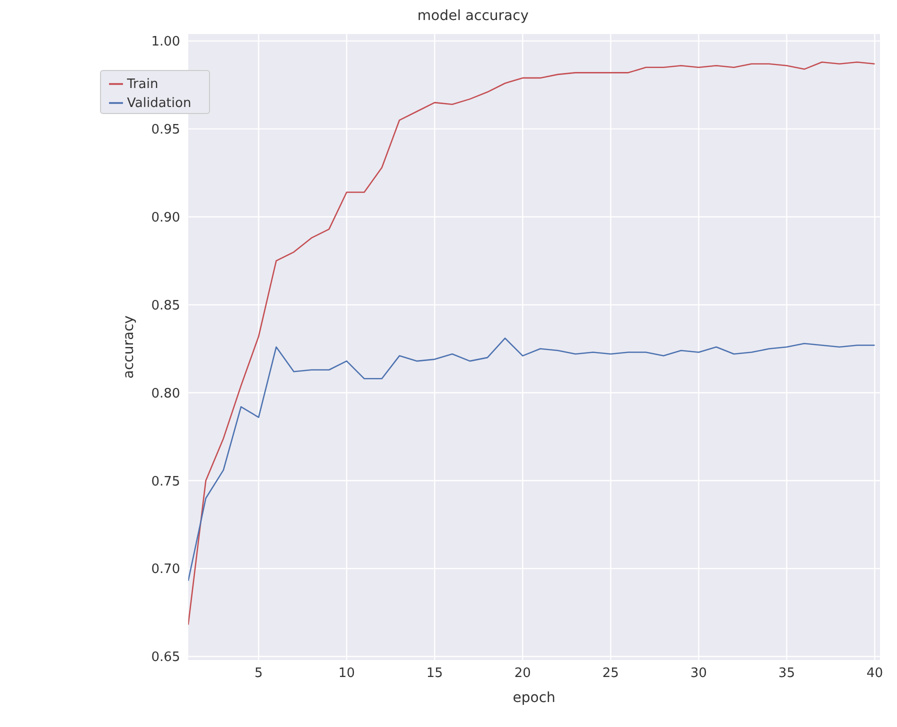 The width and height of the screenshot is (897, 727). Describe the element at coordinates (165, 130) in the screenshot. I see `y-tick-label: 0.95` at that location.